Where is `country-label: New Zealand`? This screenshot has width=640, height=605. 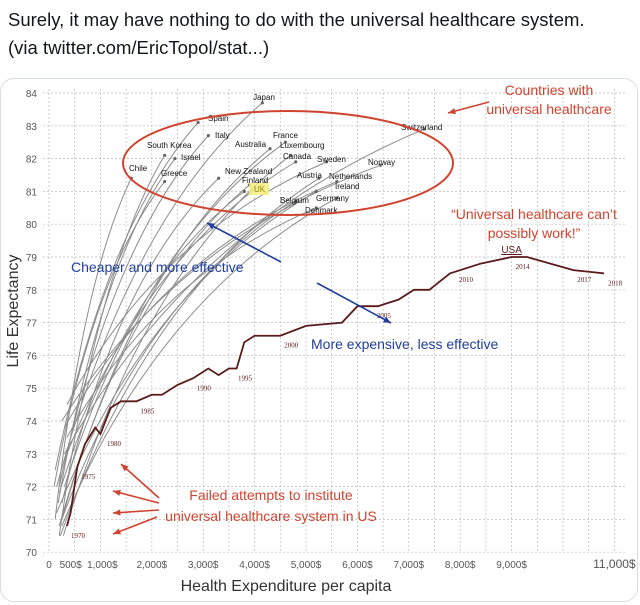 country-label: New Zealand is located at coordinates (248, 171).